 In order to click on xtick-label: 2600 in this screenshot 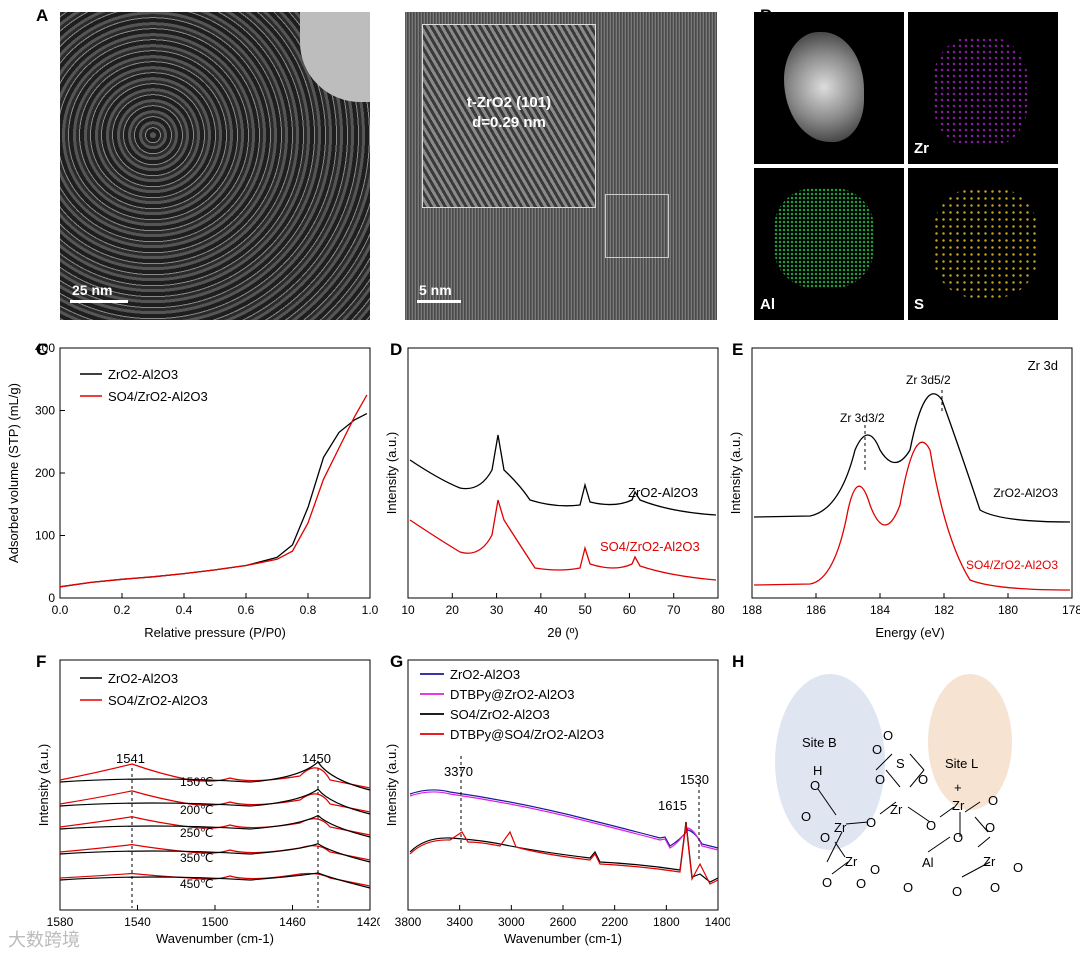, I will do `click(563, 922)`.